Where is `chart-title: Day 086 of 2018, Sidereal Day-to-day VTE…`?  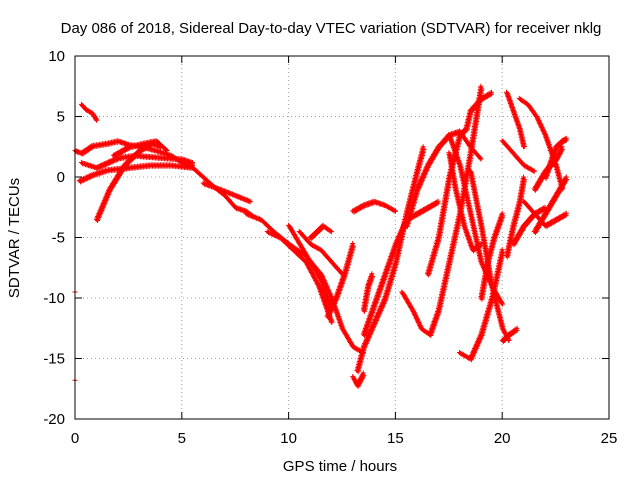 chart-title: Day 086 of 2018, Sidereal Day-to-day VTE… is located at coordinates (331, 28).